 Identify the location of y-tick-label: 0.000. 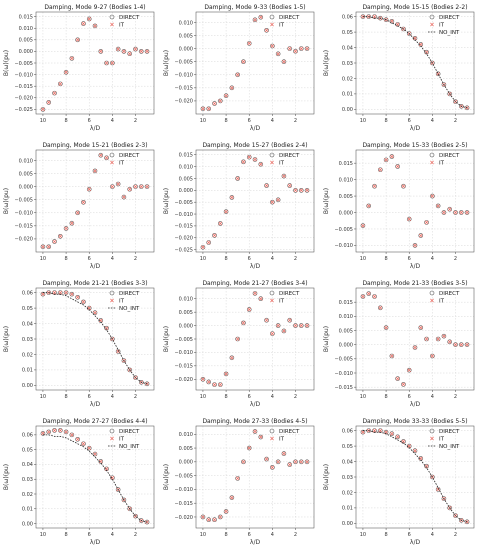
(26, 52).